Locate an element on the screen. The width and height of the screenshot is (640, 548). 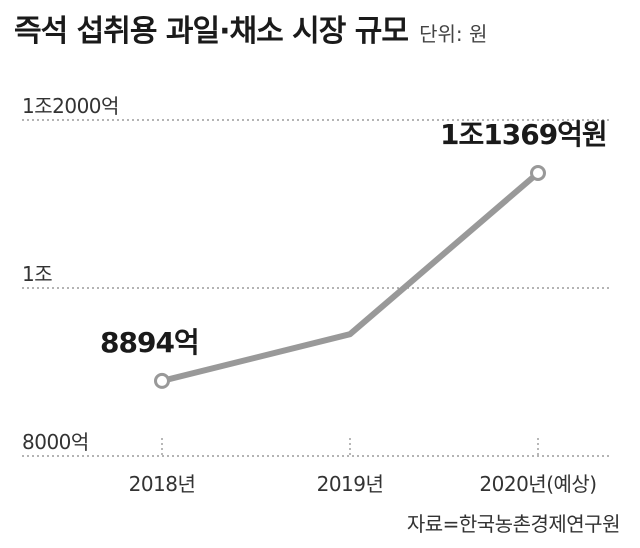
x-tick-label: 2018년 is located at coordinates (162, 484).